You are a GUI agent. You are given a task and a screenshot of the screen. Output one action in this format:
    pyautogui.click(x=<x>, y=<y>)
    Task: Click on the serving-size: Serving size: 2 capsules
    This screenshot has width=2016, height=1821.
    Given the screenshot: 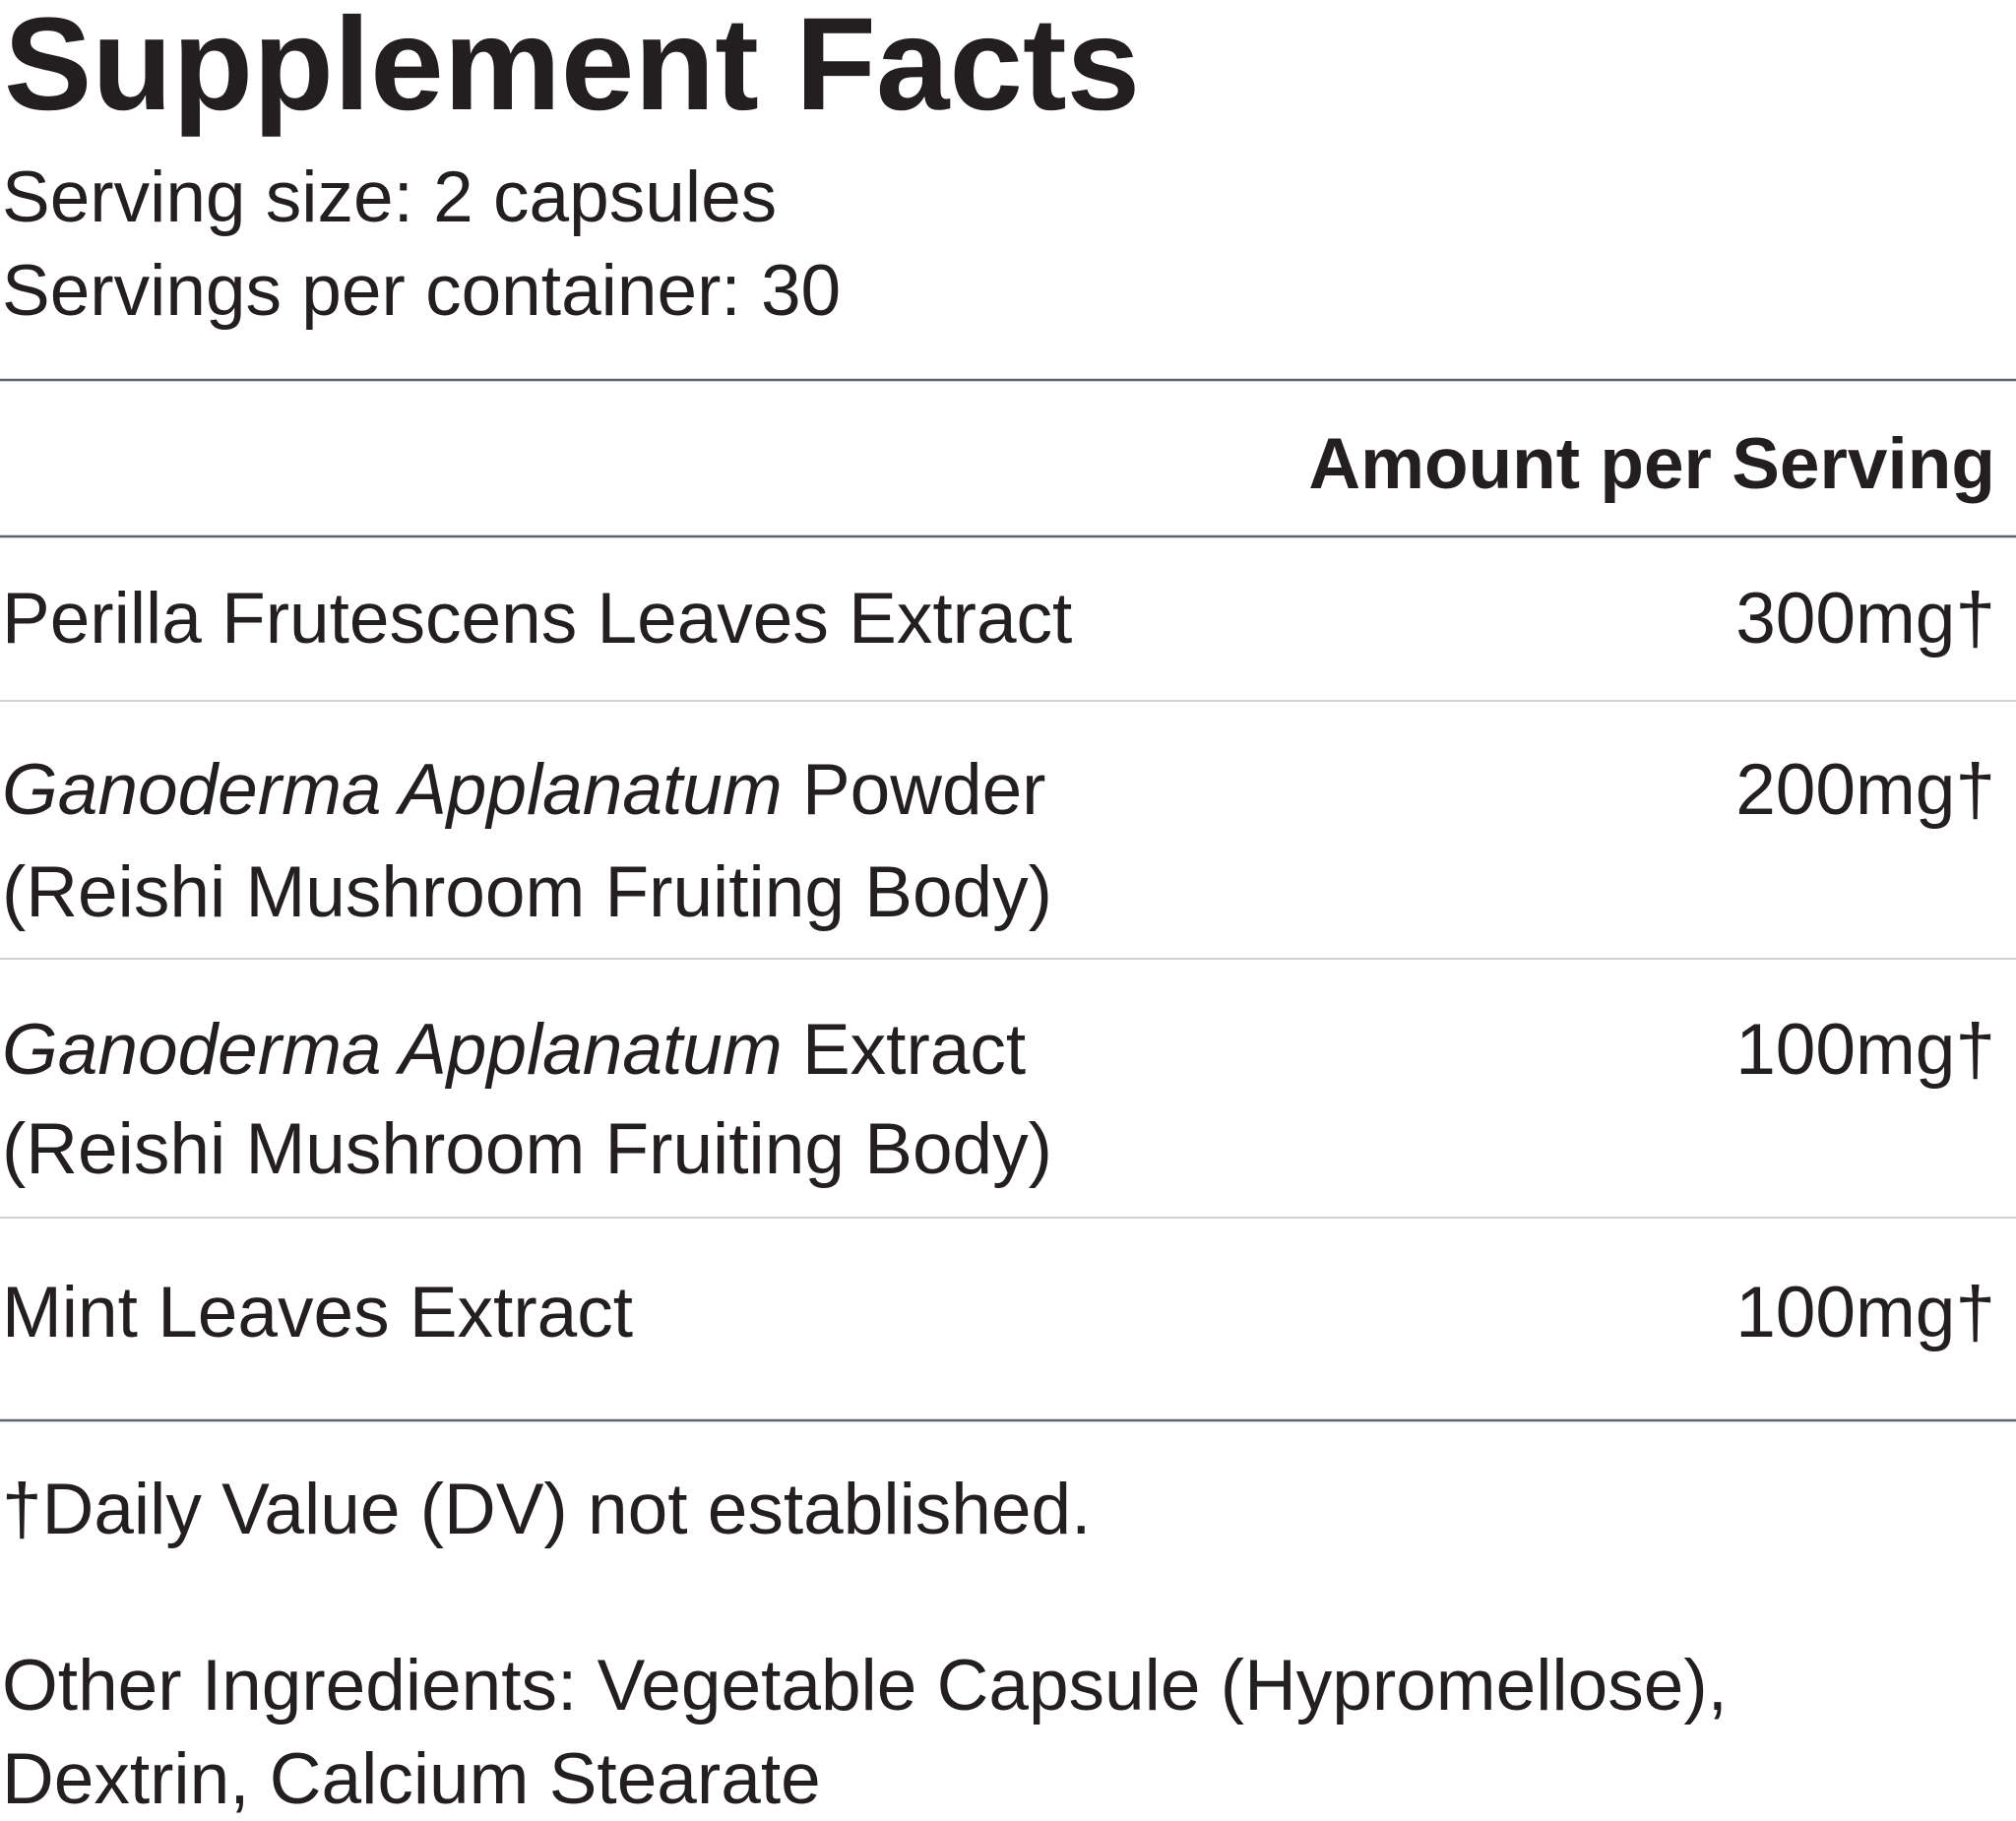 What is the action you would take?
    pyautogui.click(x=389, y=197)
    